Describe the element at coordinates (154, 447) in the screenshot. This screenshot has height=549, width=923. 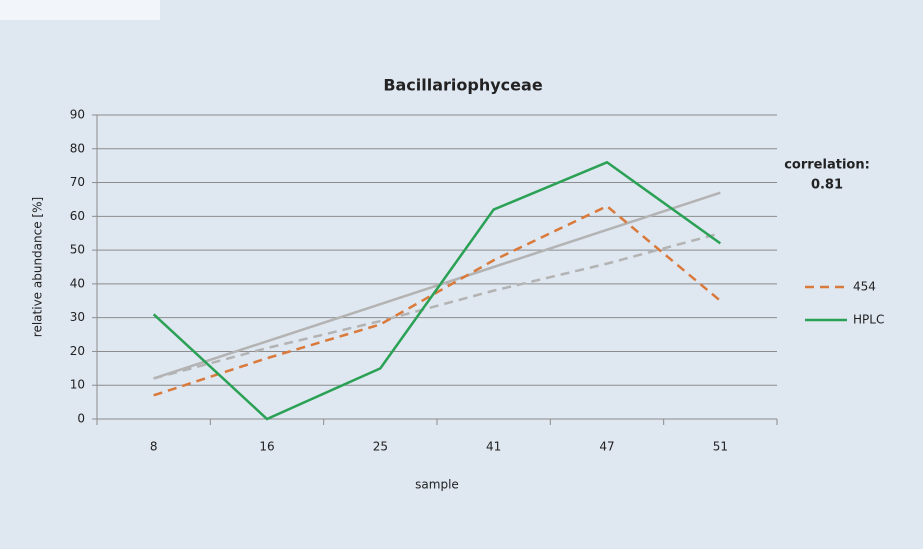
I see `x-tick-label: 8` at that location.